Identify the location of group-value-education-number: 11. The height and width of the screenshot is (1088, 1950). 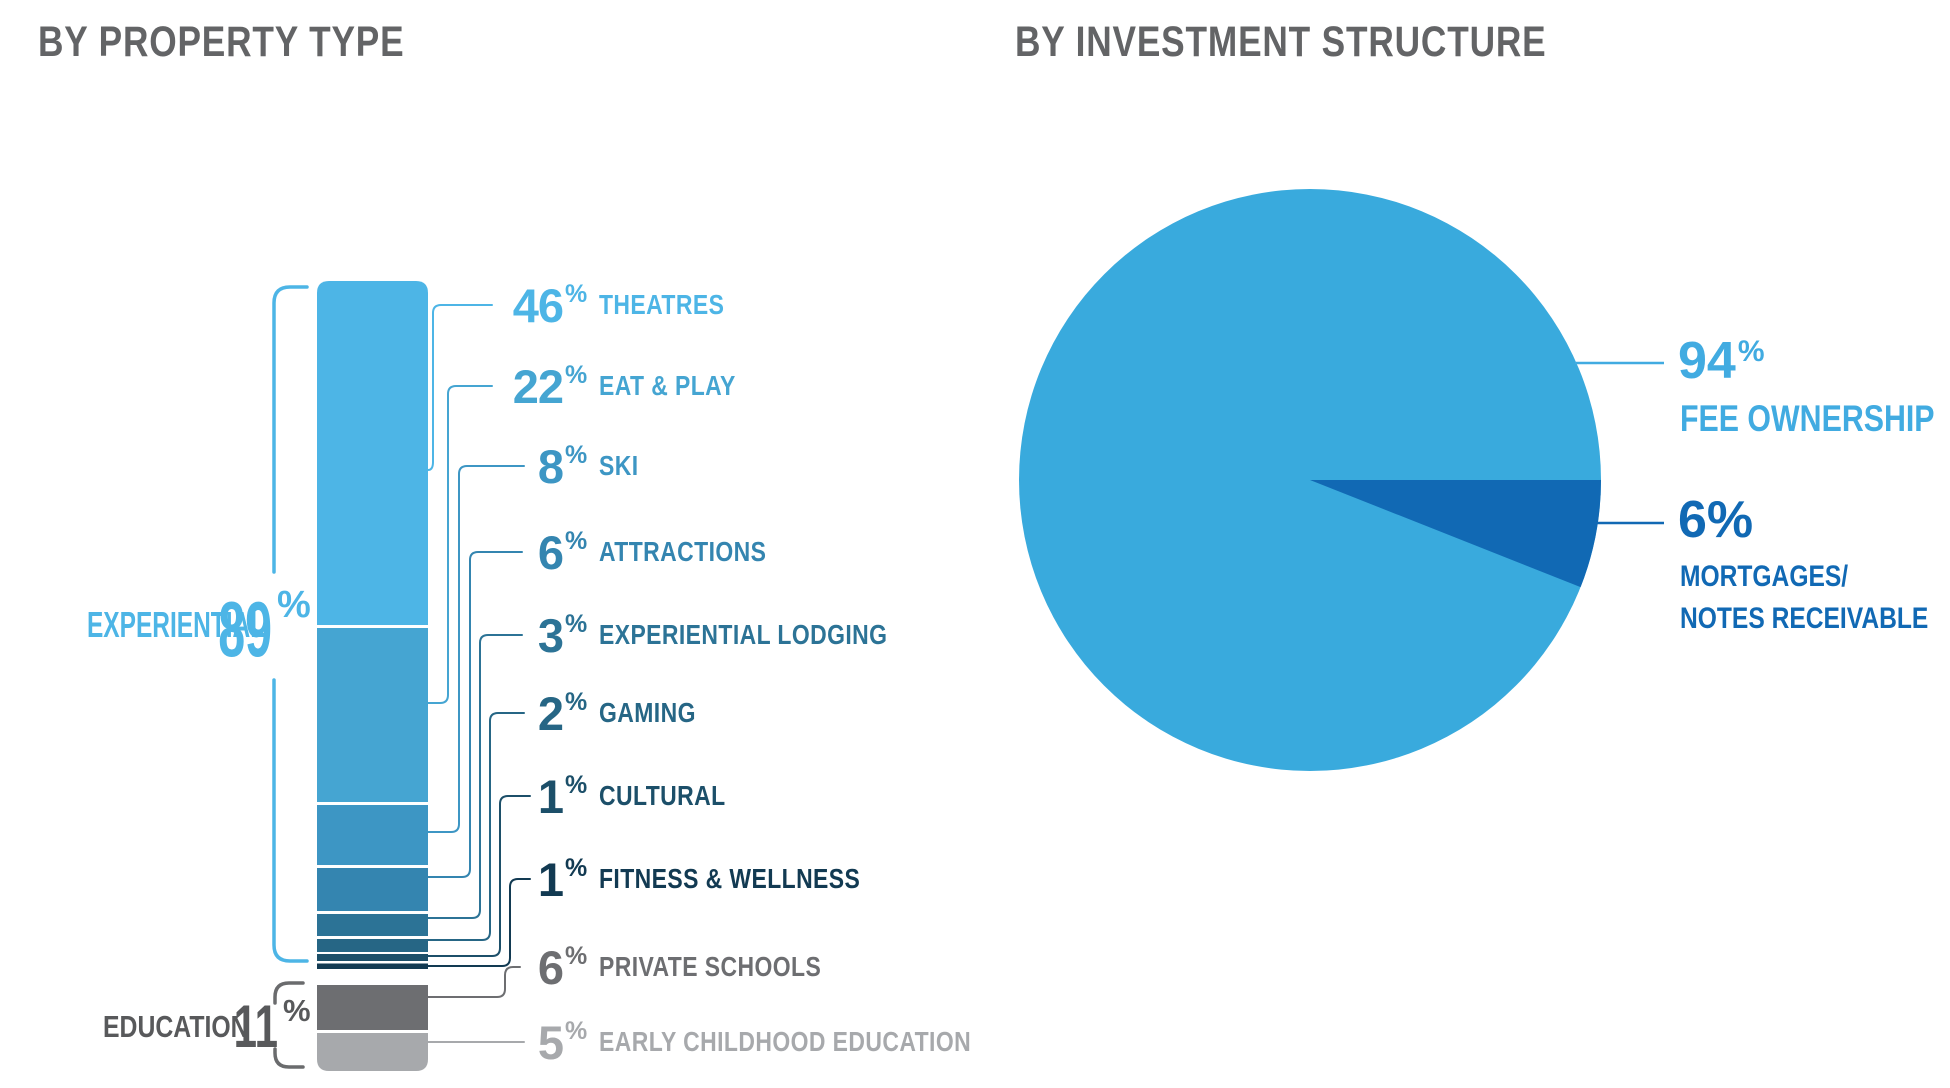
(255, 1026).